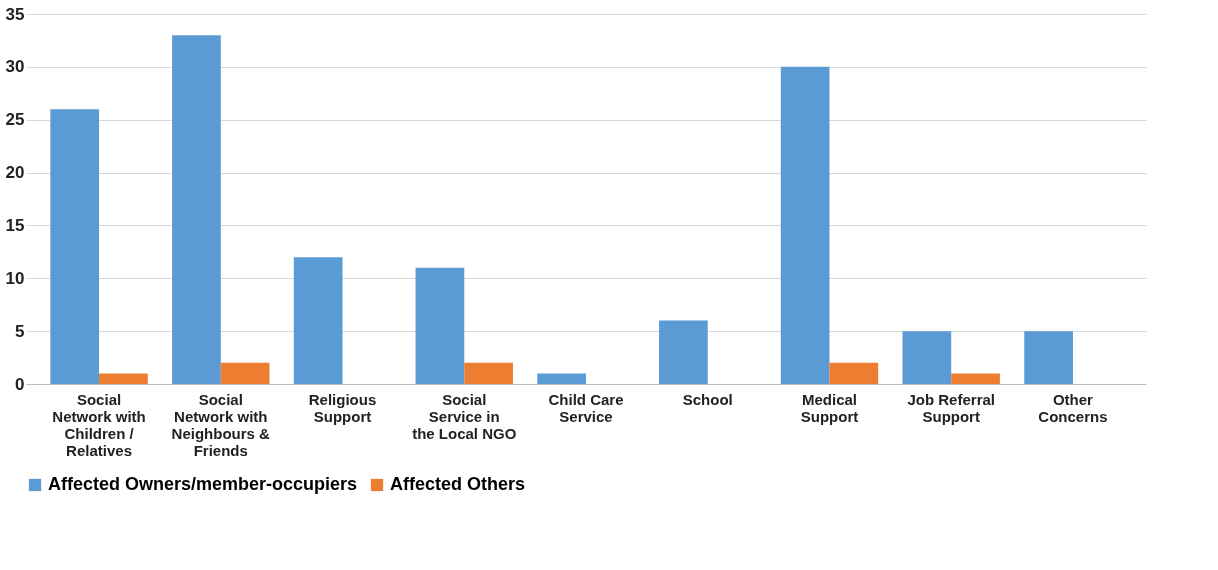  Describe the element at coordinates (99, 424) in the screenshot. I see `x-tick-label: Social Network with Children / Relatives` at that location.